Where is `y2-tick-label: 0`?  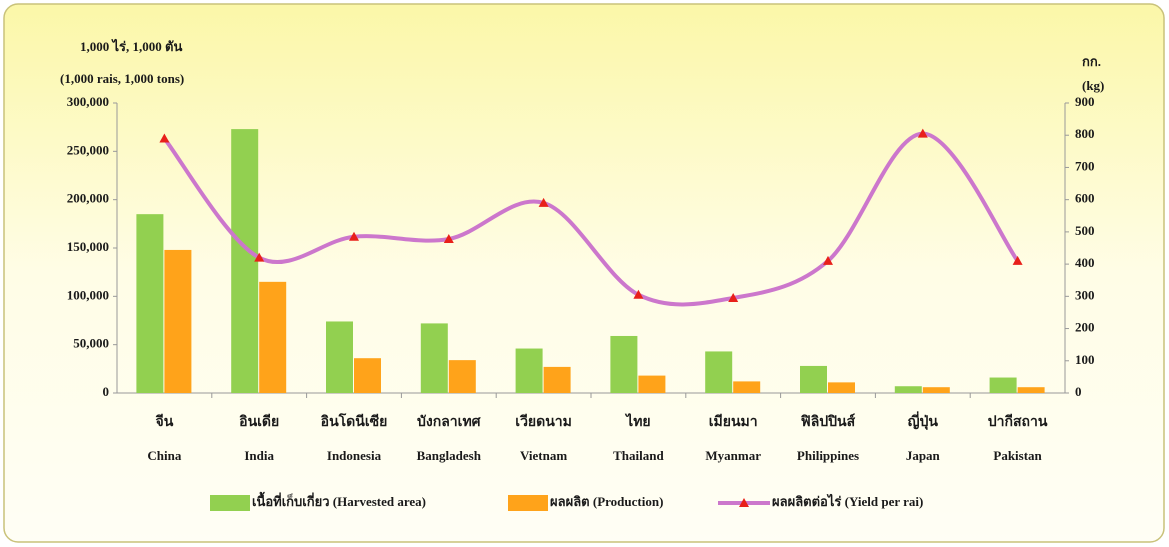
y2-tick-label: 0 is located at coordinates (1078, 391).